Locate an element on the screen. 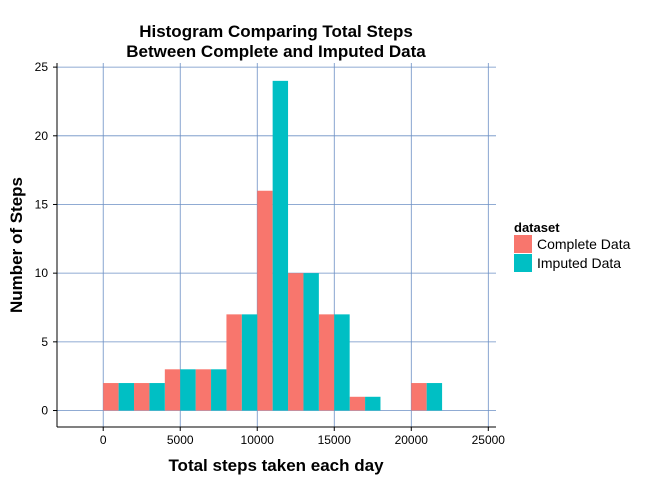 The width and height of the screenshot is (672, 480). y-tick-label-1: 5 is located at coordinates (44, 342).